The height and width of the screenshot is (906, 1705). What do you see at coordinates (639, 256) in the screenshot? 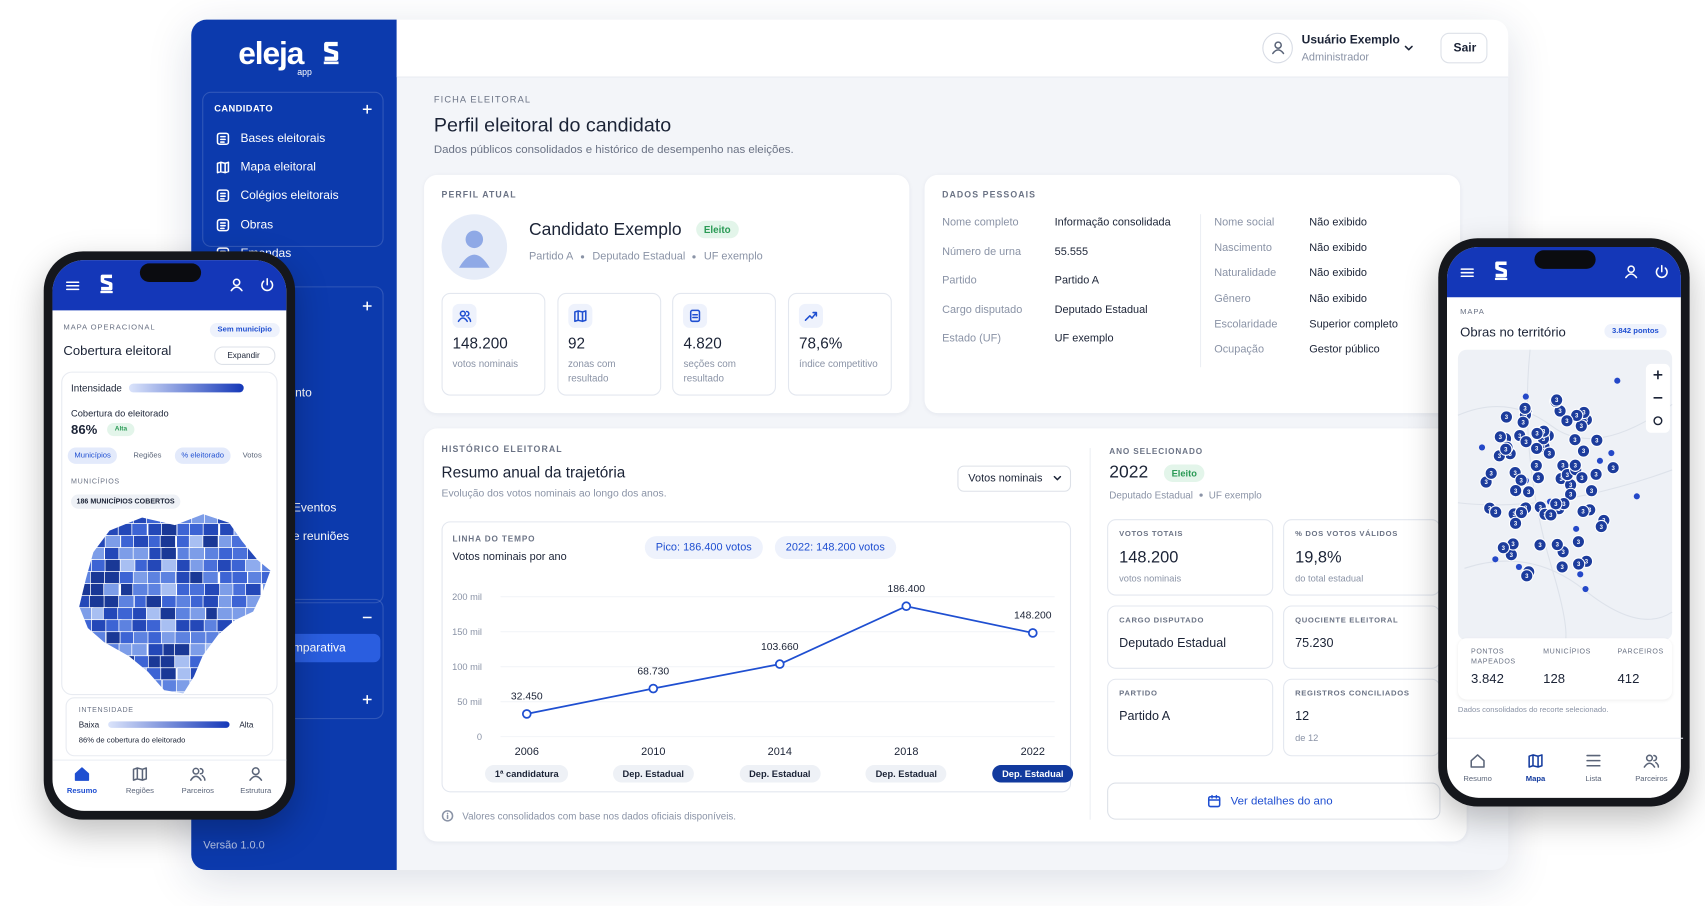
I see `candidate-meta: Deputado Estadual` at bounding box center [639, 256].